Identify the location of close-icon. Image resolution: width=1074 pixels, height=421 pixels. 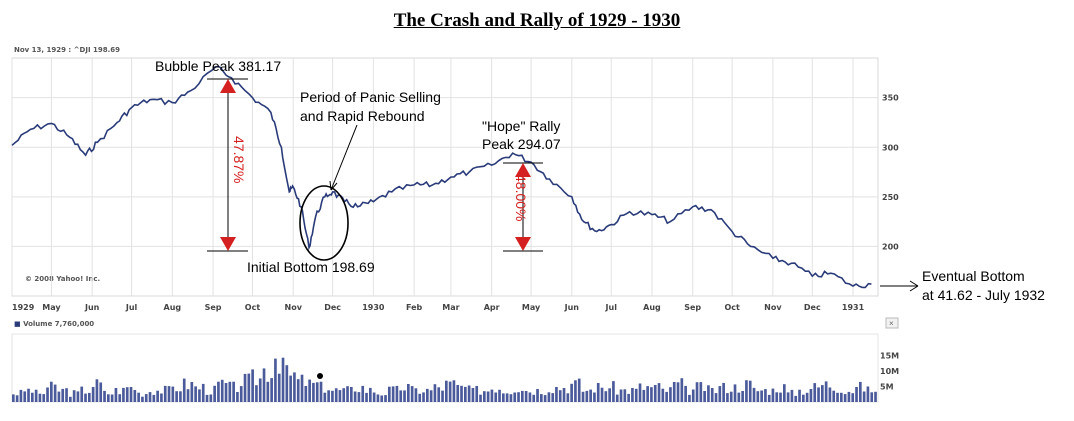
(892, 323).